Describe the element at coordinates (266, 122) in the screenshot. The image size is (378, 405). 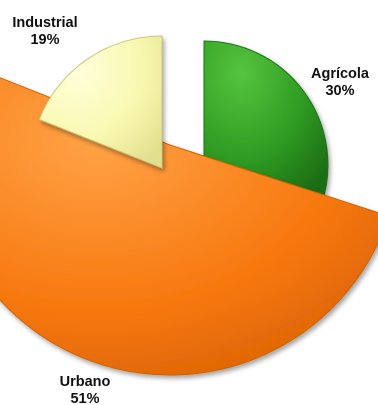
I see `pie-slice-agricola` at that location.